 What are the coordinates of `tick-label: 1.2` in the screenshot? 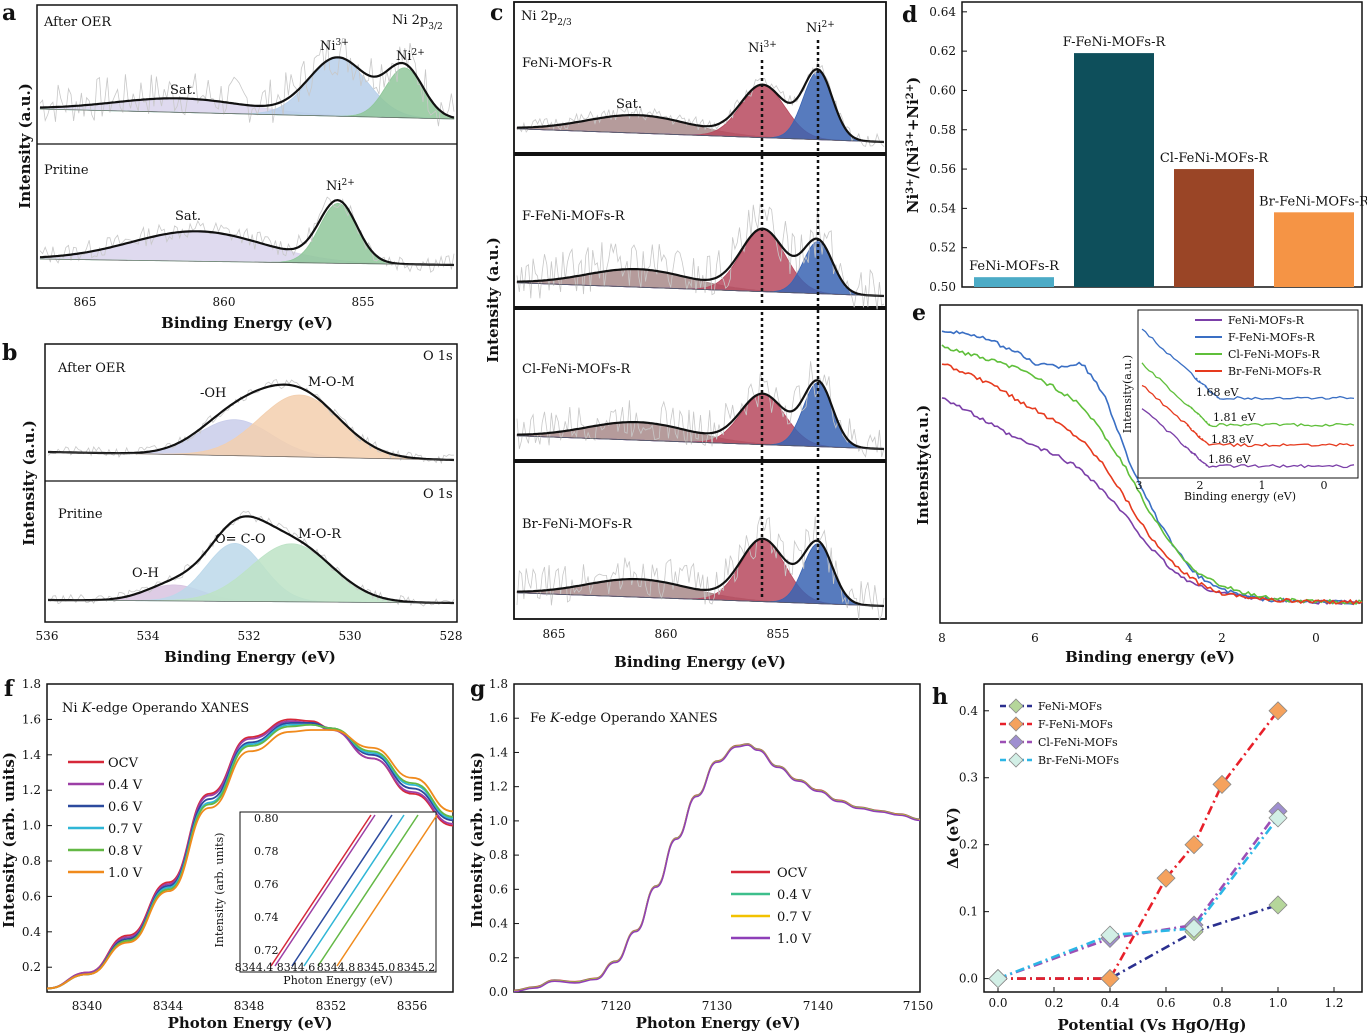 It's located at (1333, 1003).